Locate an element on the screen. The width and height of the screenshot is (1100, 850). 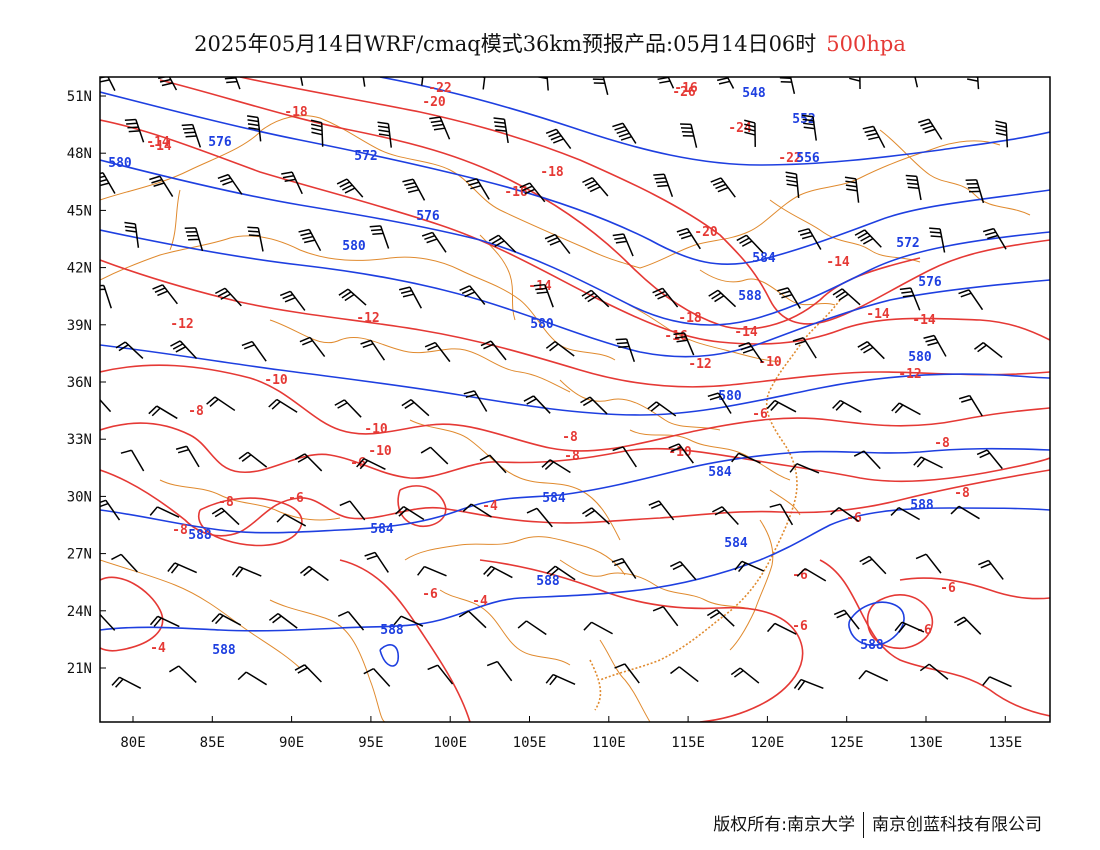
temperature-label: -16 is located at coordinates (686, 88).